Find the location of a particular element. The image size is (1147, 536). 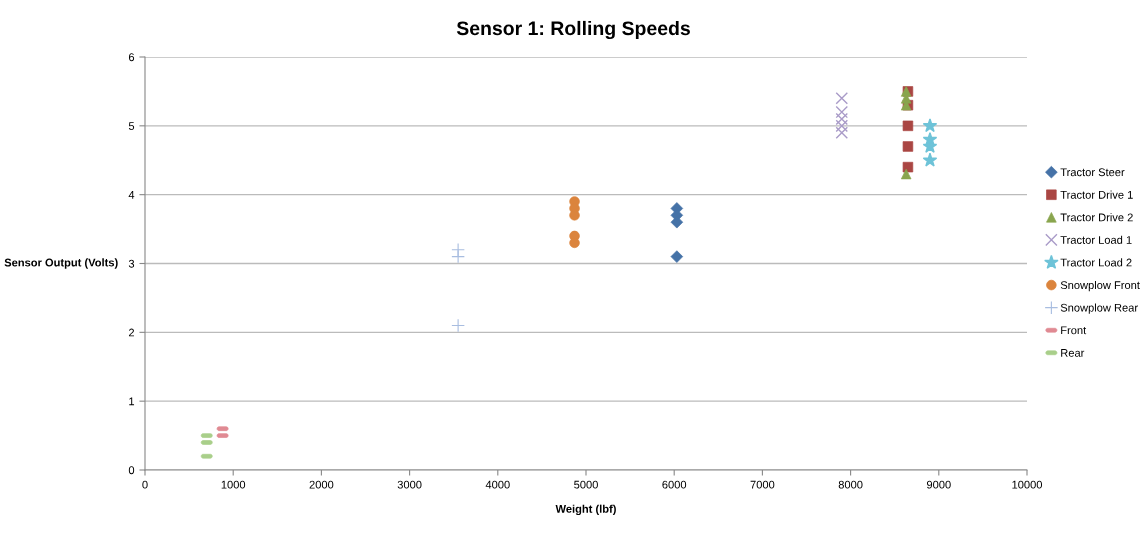

x-tick-label: 8000 is located at coordinates (850, 484).